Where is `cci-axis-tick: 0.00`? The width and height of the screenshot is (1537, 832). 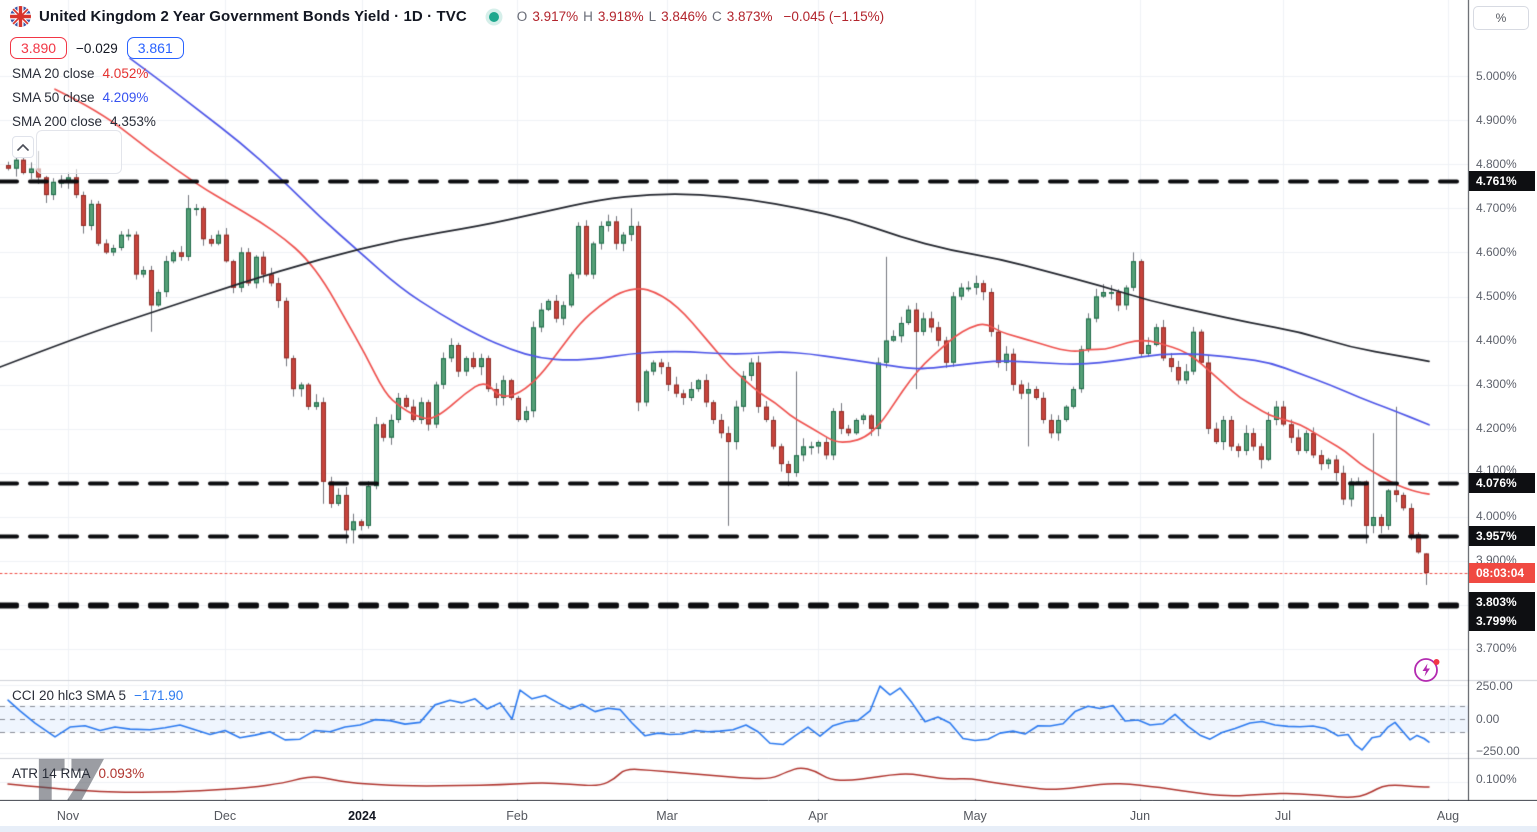
cci-axis-tick: 0.00 is located at coordinates (1488, 719).